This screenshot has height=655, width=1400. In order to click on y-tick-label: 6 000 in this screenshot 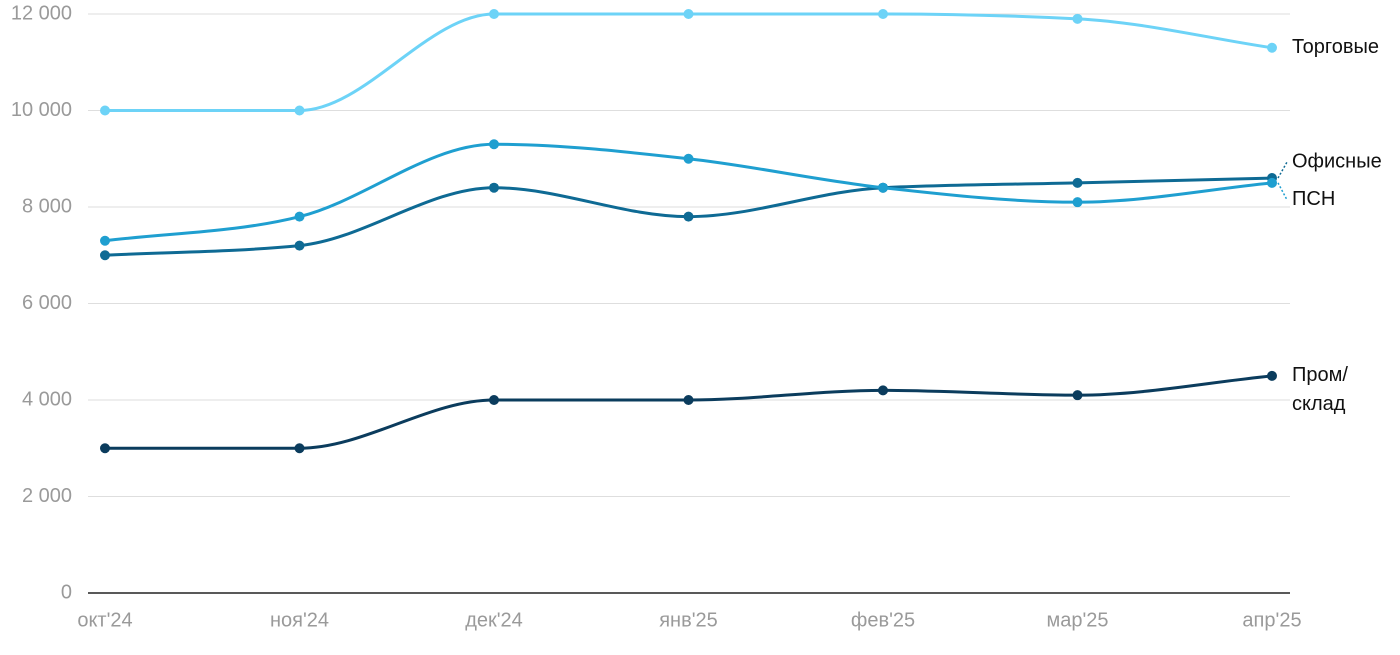, I will do `click(47, 303)`.